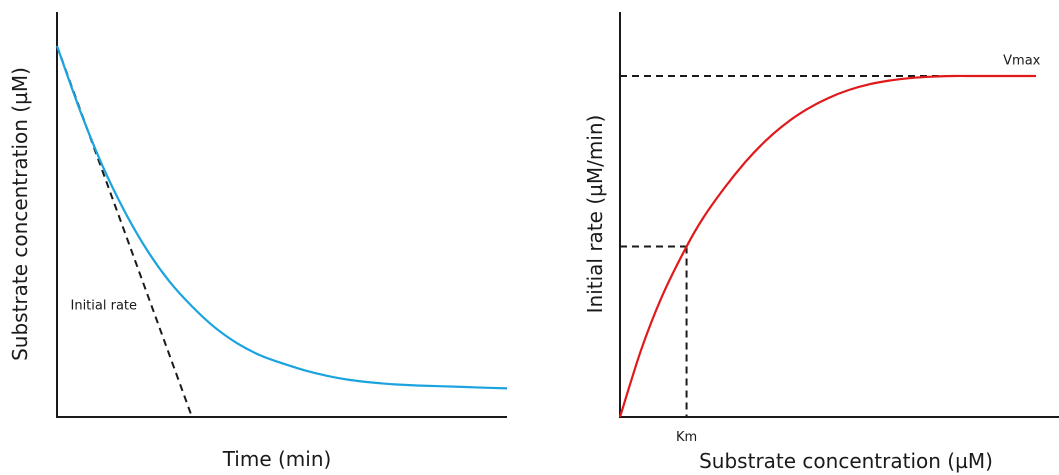 The image size is (1059, 475). Describe the element at coordinates (686, 437) in the screenshot. I see `km-label: Km` at that location.